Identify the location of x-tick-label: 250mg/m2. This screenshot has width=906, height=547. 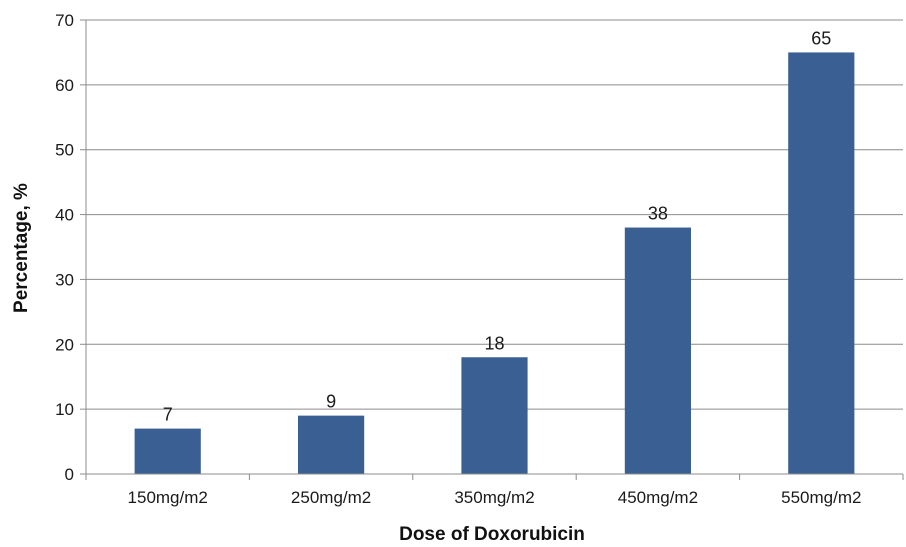
(331, 497).